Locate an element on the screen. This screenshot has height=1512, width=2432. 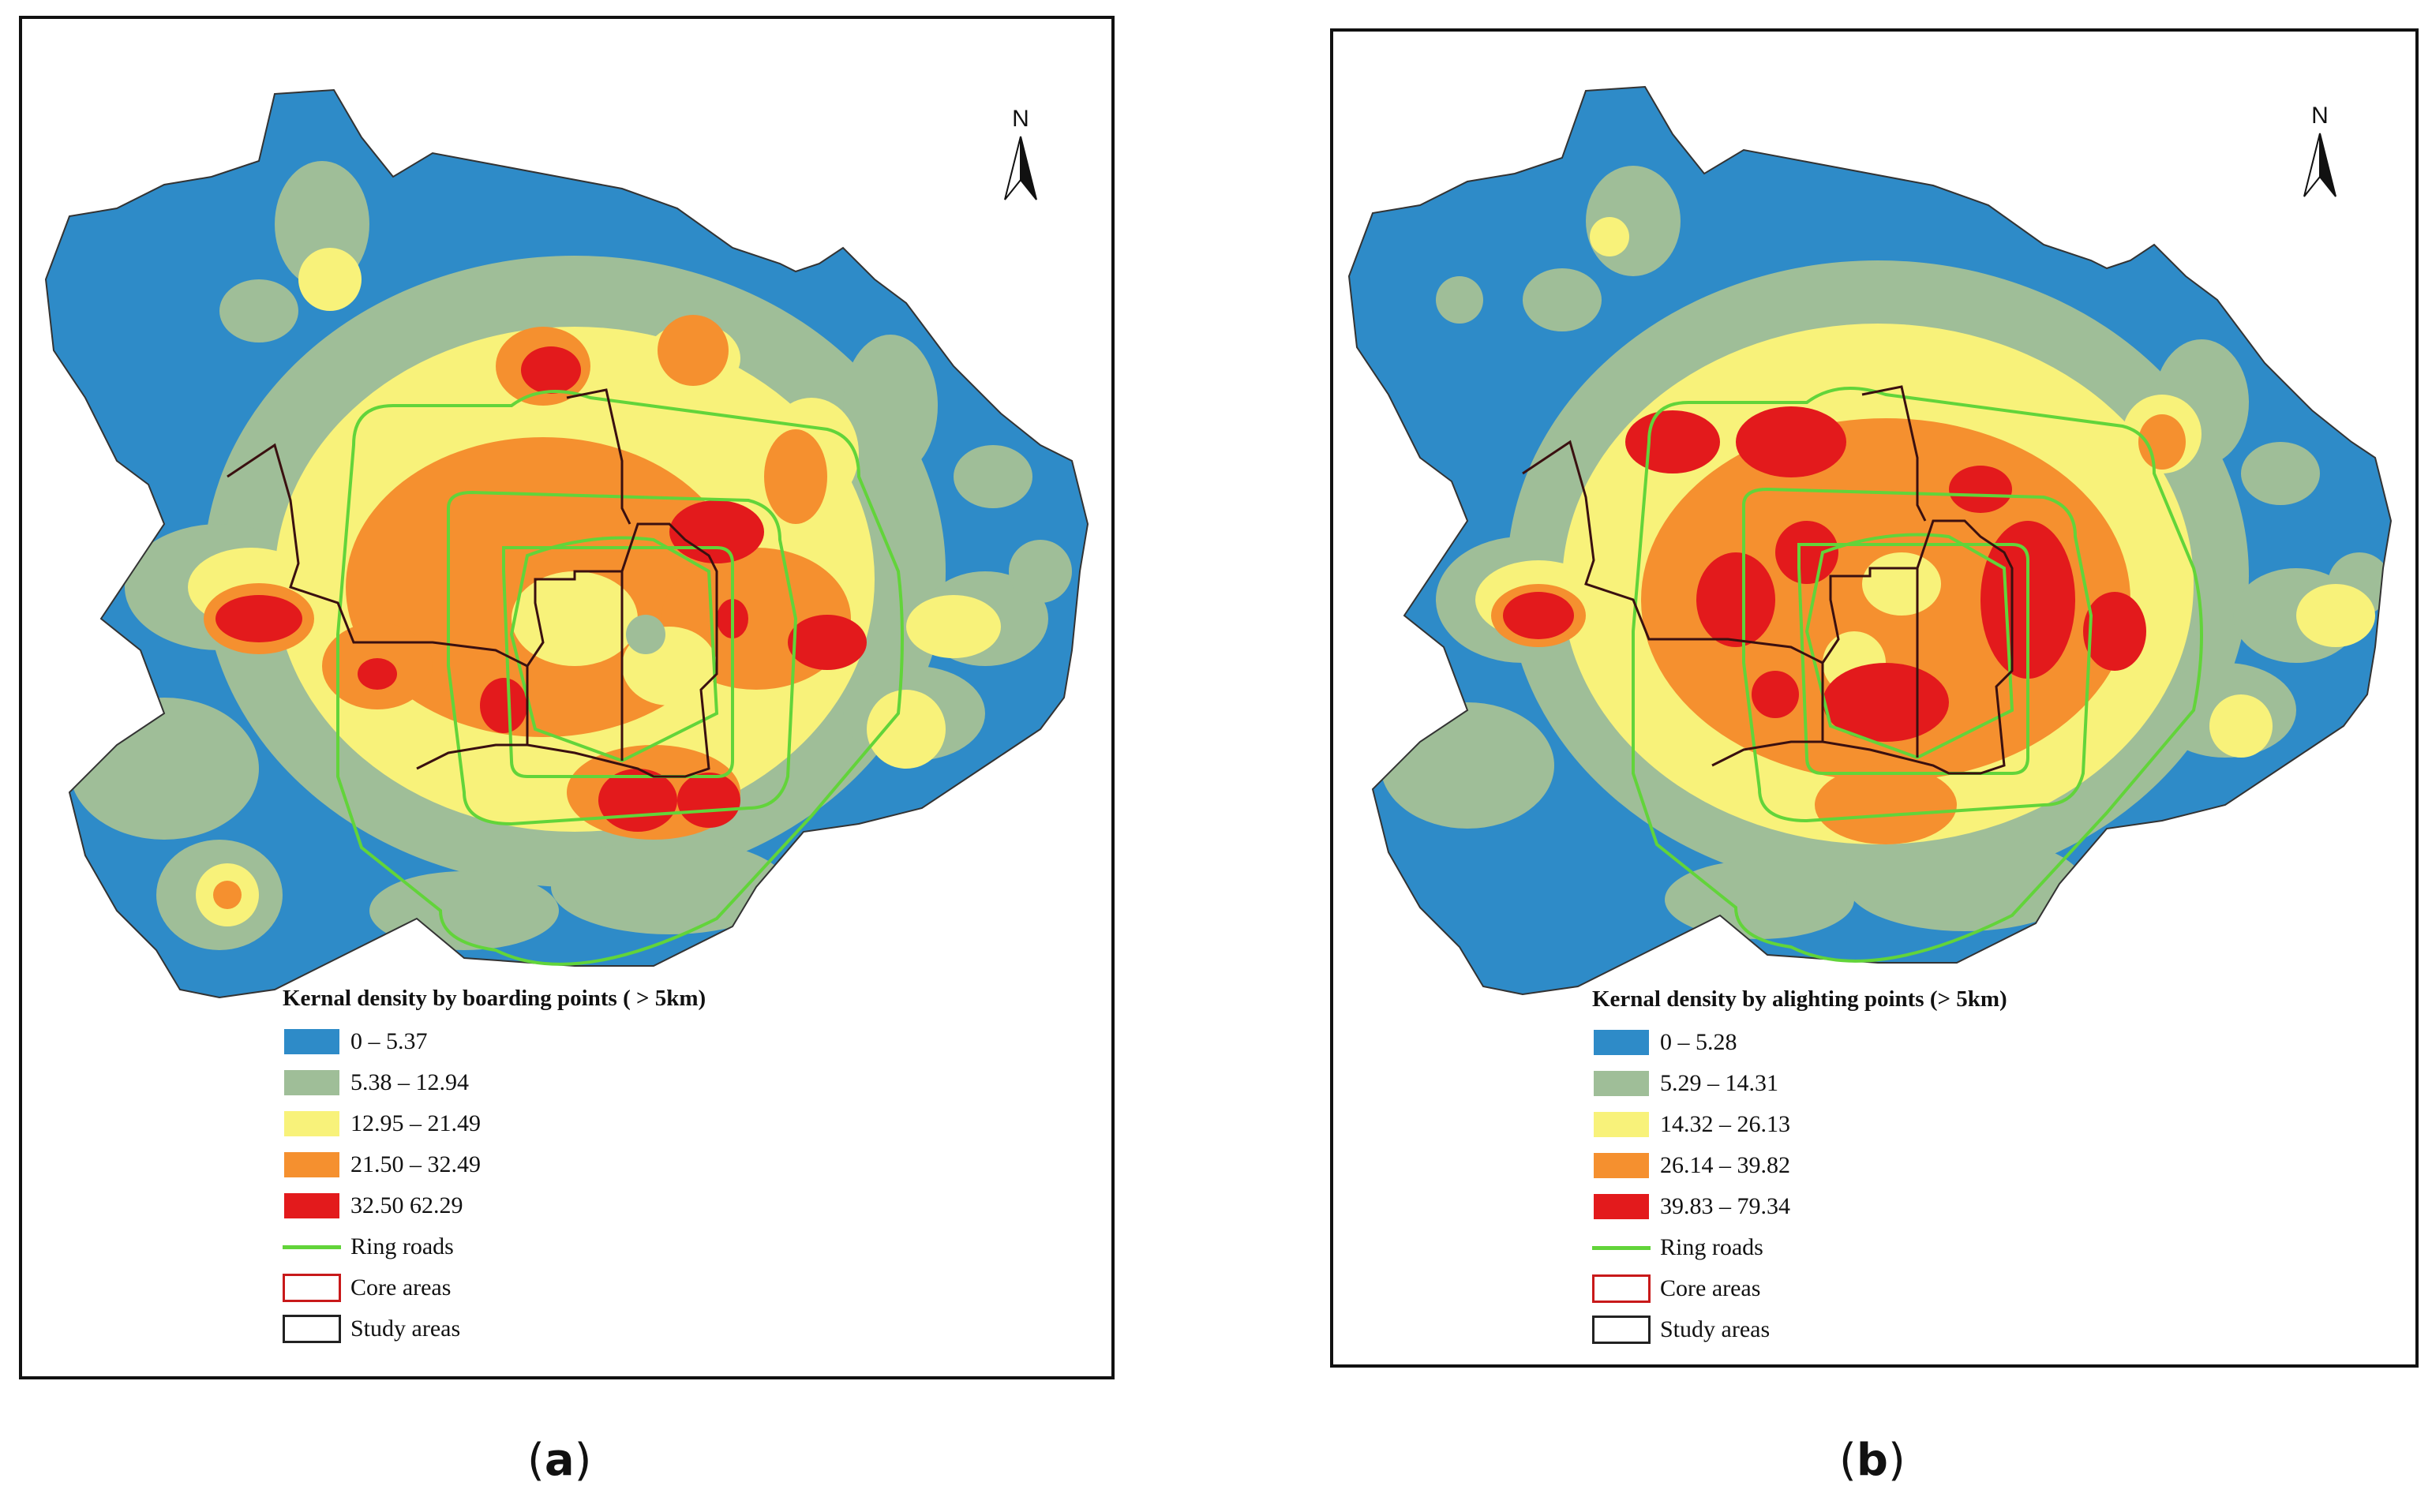
legend-item-class4: 26.14 – 39.82 is located at coordinates (1799, 1165).